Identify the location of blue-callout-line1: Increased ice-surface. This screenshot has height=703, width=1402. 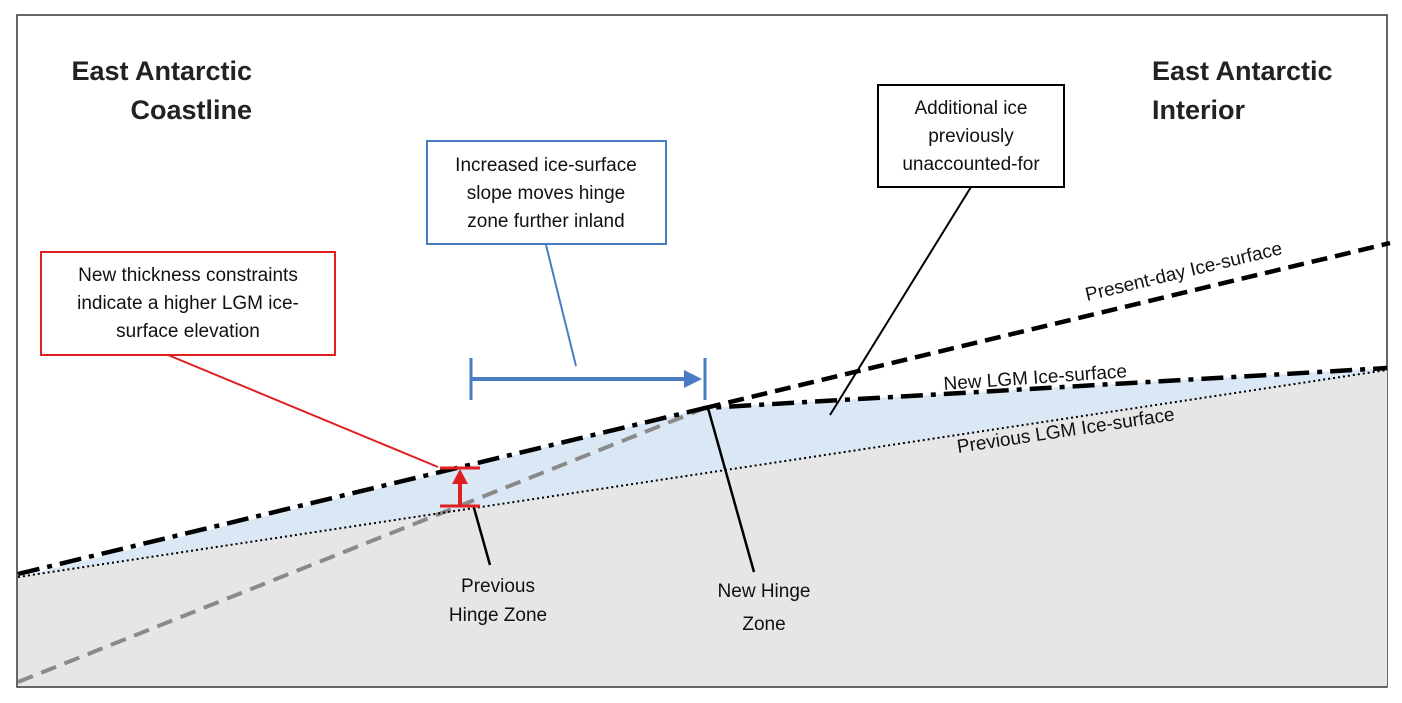
(546, 165).